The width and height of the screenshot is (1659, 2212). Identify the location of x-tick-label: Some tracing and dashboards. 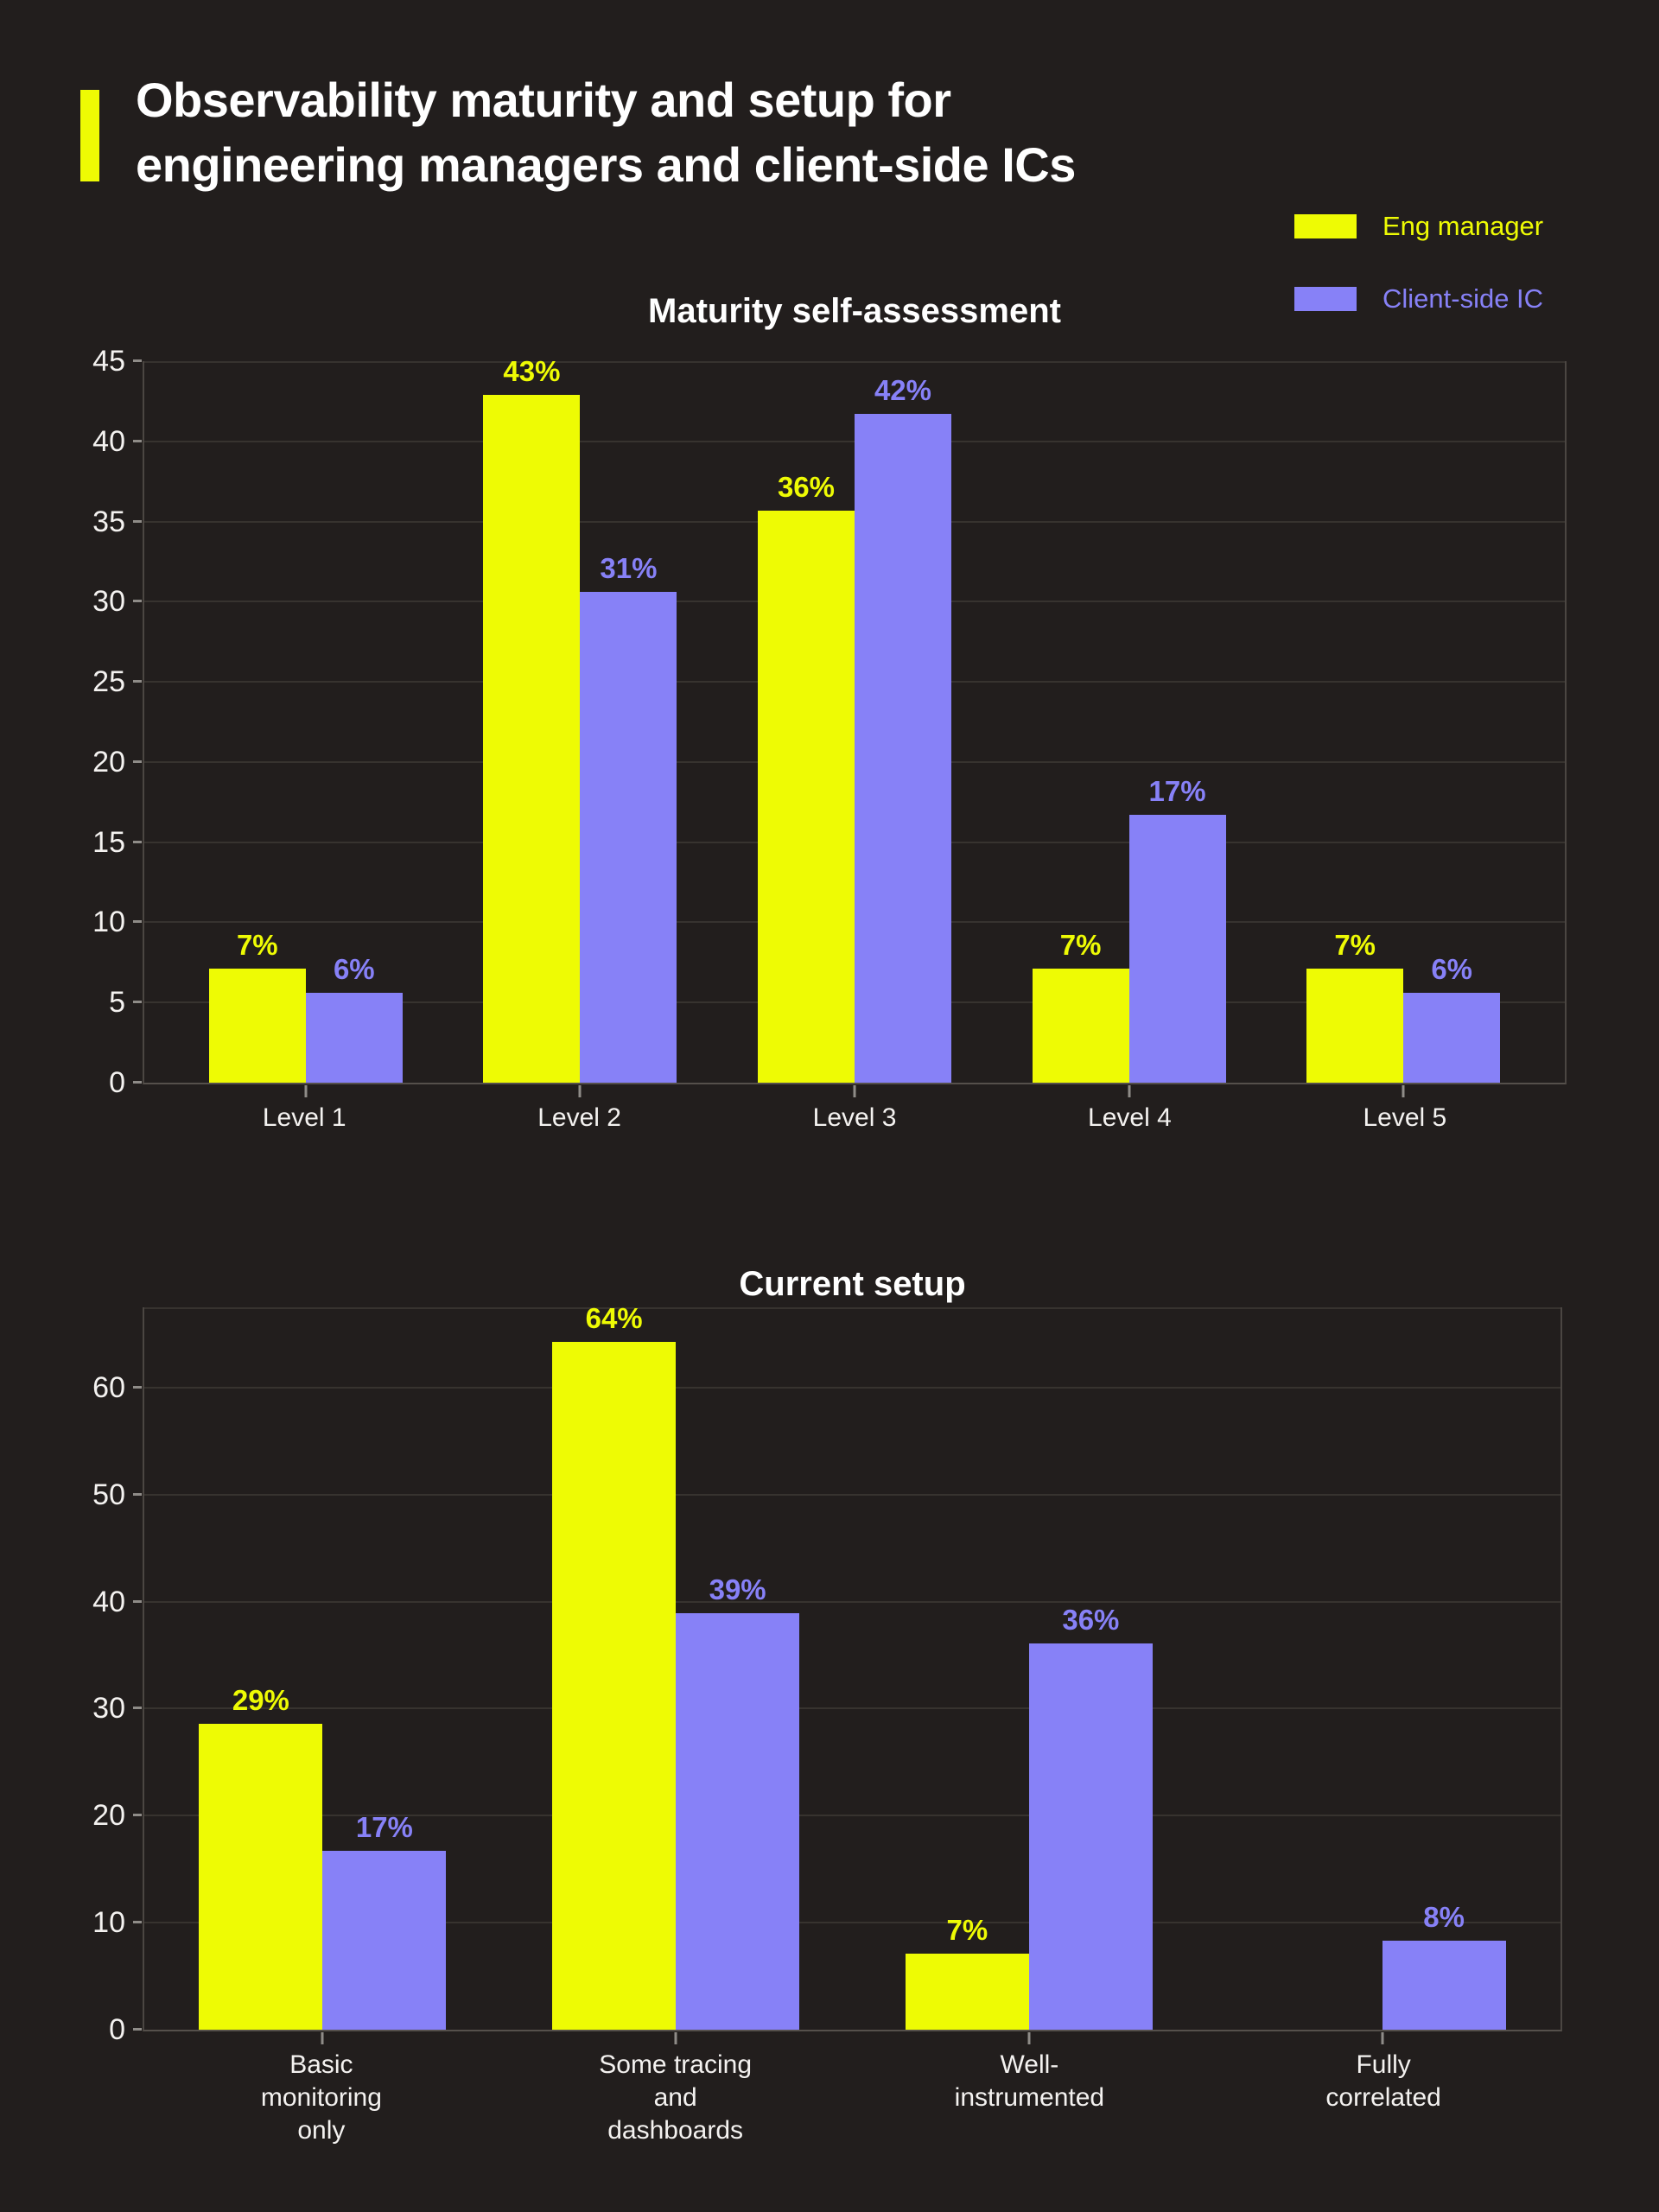
(675, 2097).